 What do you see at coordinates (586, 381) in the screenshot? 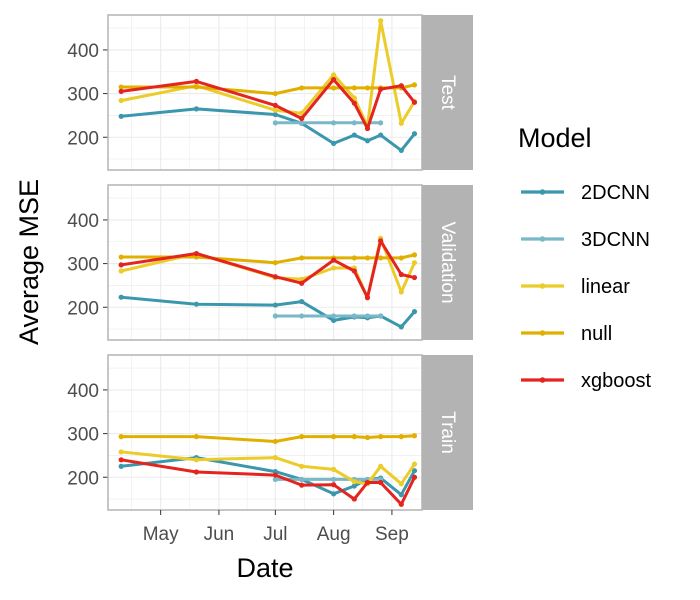
I see `legend-entry-xgboost: xgboost` at bounding box center [586, 381].